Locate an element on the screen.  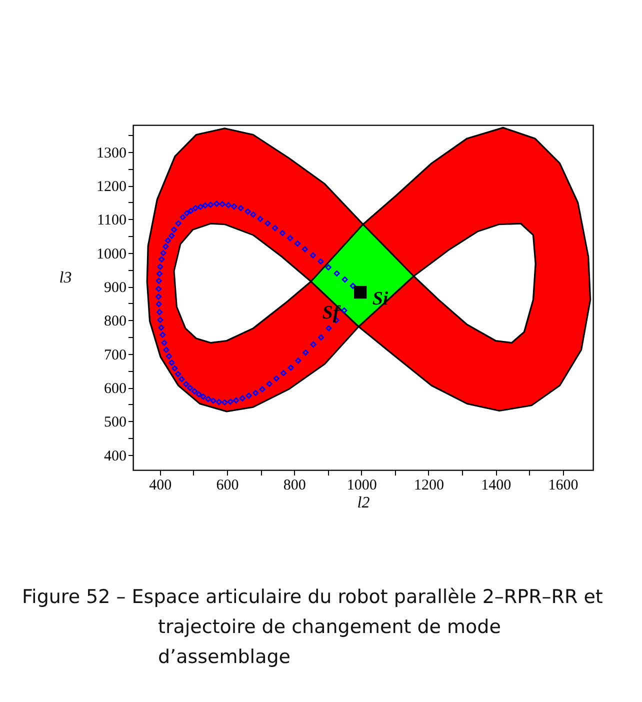
x-tick-label: 1600 is located at coordinates (563, 486).